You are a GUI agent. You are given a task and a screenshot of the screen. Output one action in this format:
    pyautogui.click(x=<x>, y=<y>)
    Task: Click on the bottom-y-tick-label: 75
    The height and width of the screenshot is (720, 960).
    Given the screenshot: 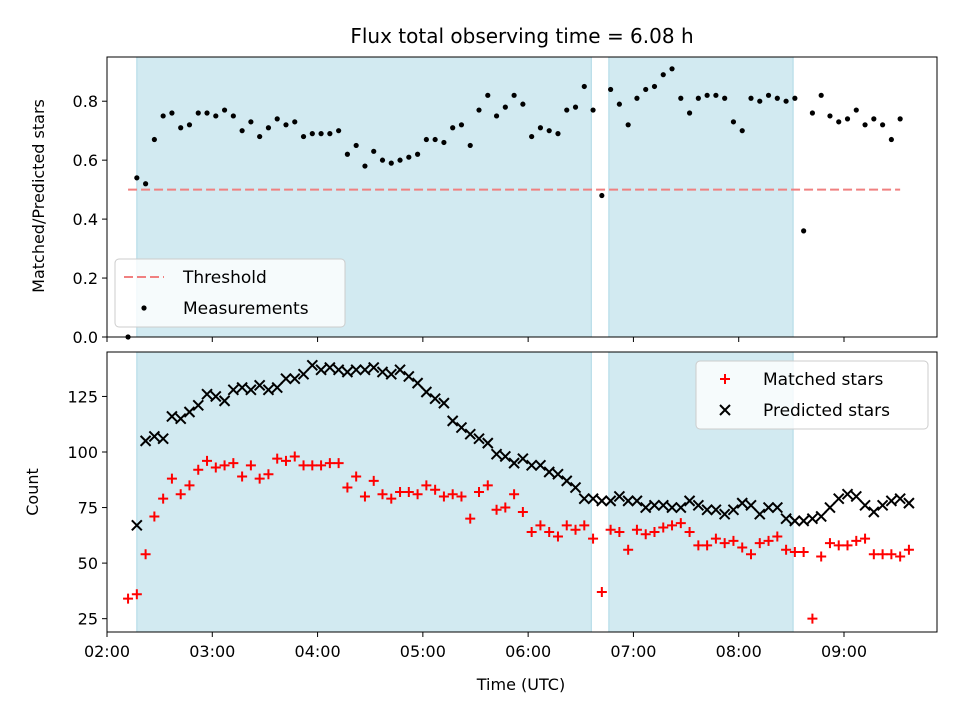 What is the action you would take?
    pyautogui.click(x=88, y=508)
    